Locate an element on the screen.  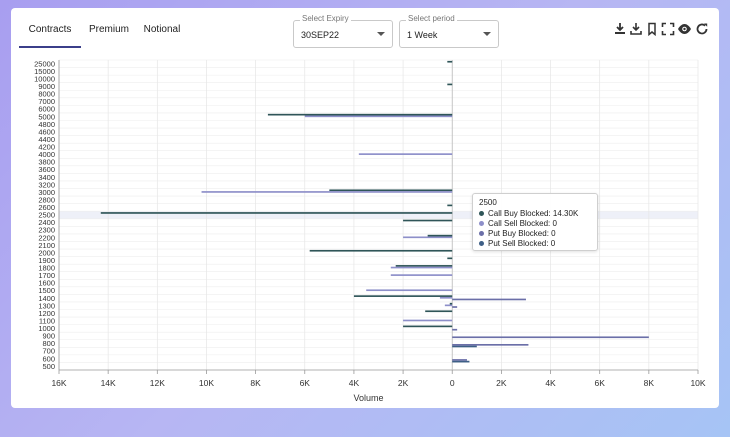
tab-premium: Premium is located at coordinates (108, 29).